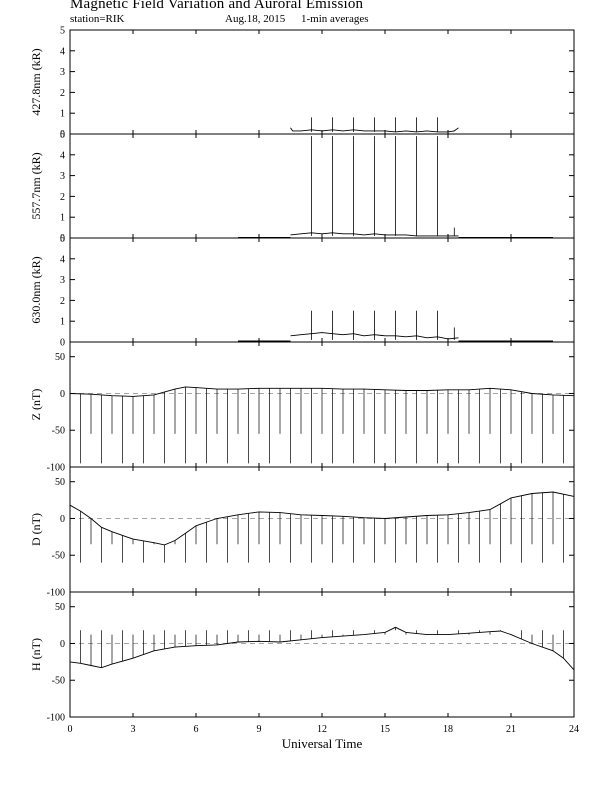 Image resolution: width=612 pixels, height=792 pixels. I want to click on x-tick-label: 0, so click(70, 729).